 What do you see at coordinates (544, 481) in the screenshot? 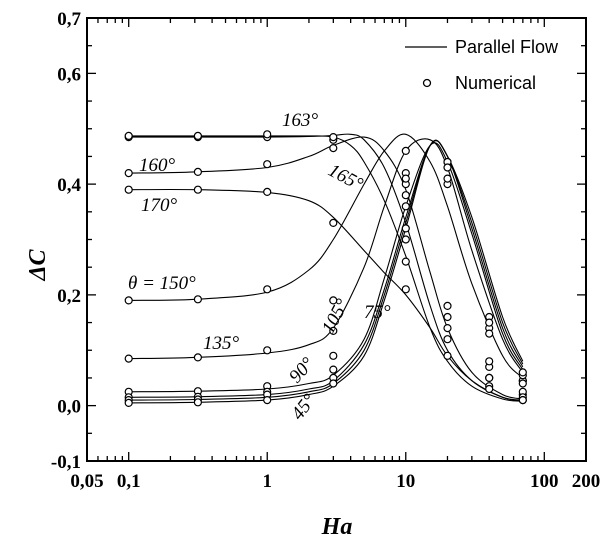
I see `x-tick-label: 100` at bounding box center [544, 481].